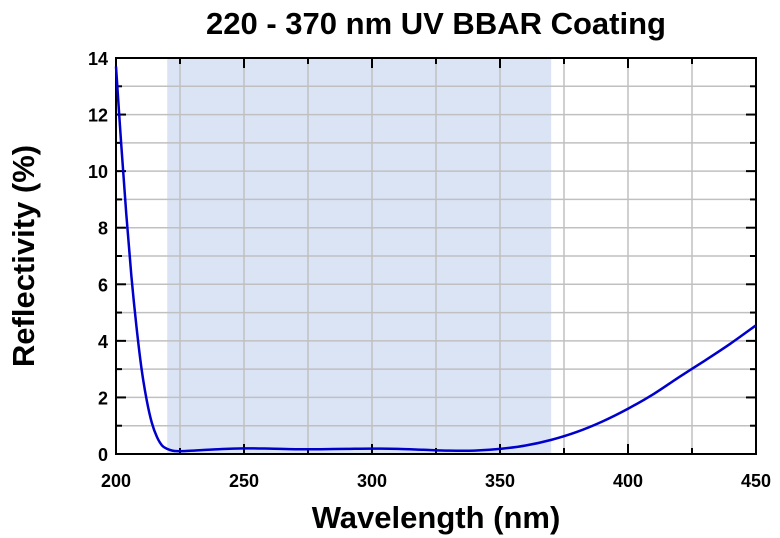 The image size is (780, 538). Describe the element at coordinates (372, 481) in the screenshot. I see `x-tick-label: 300` at that location.